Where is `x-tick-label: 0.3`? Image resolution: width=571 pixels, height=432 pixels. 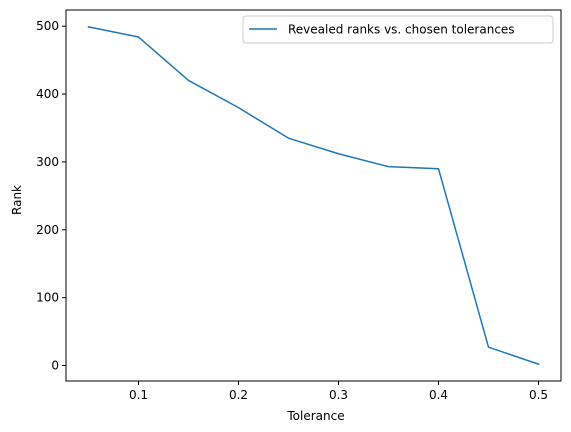
x-tick-label: 0.3 is located at coordinates (338, 395).